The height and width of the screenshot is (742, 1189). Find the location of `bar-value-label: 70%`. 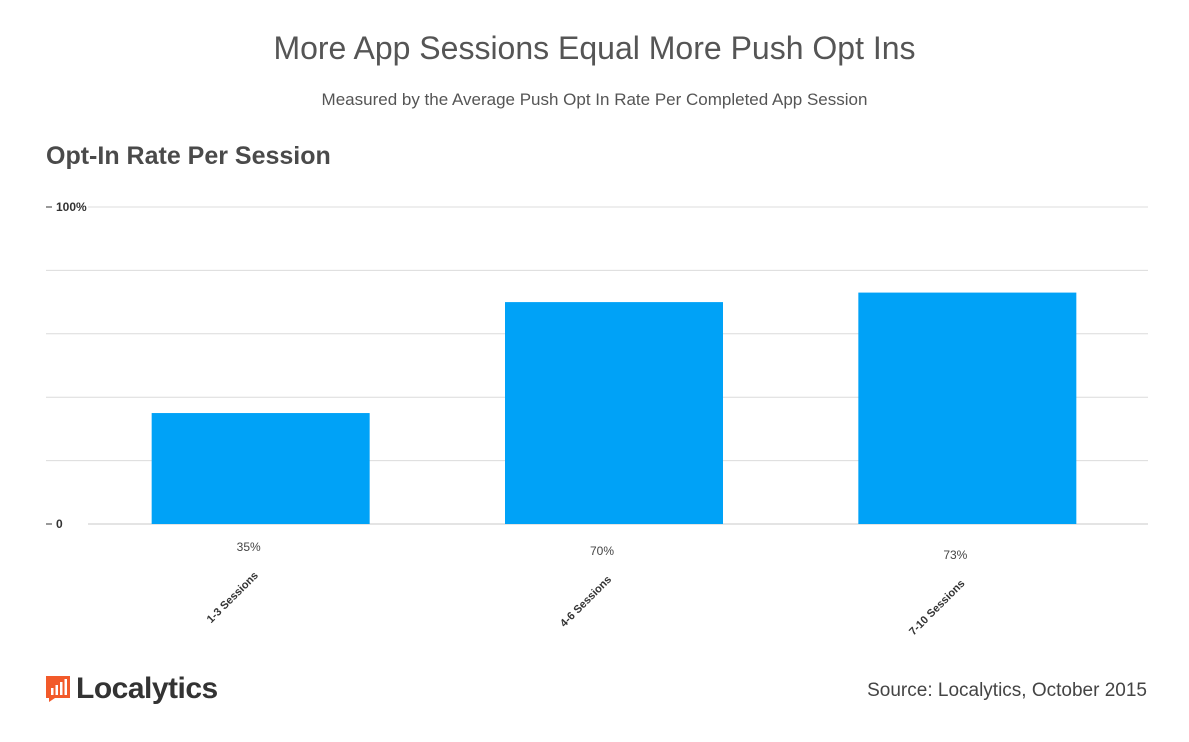

bar-value-label: 70% is located at coordinates (602, 551).